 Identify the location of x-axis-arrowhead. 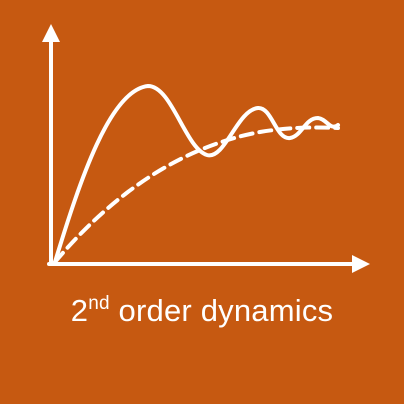
(361, 264).